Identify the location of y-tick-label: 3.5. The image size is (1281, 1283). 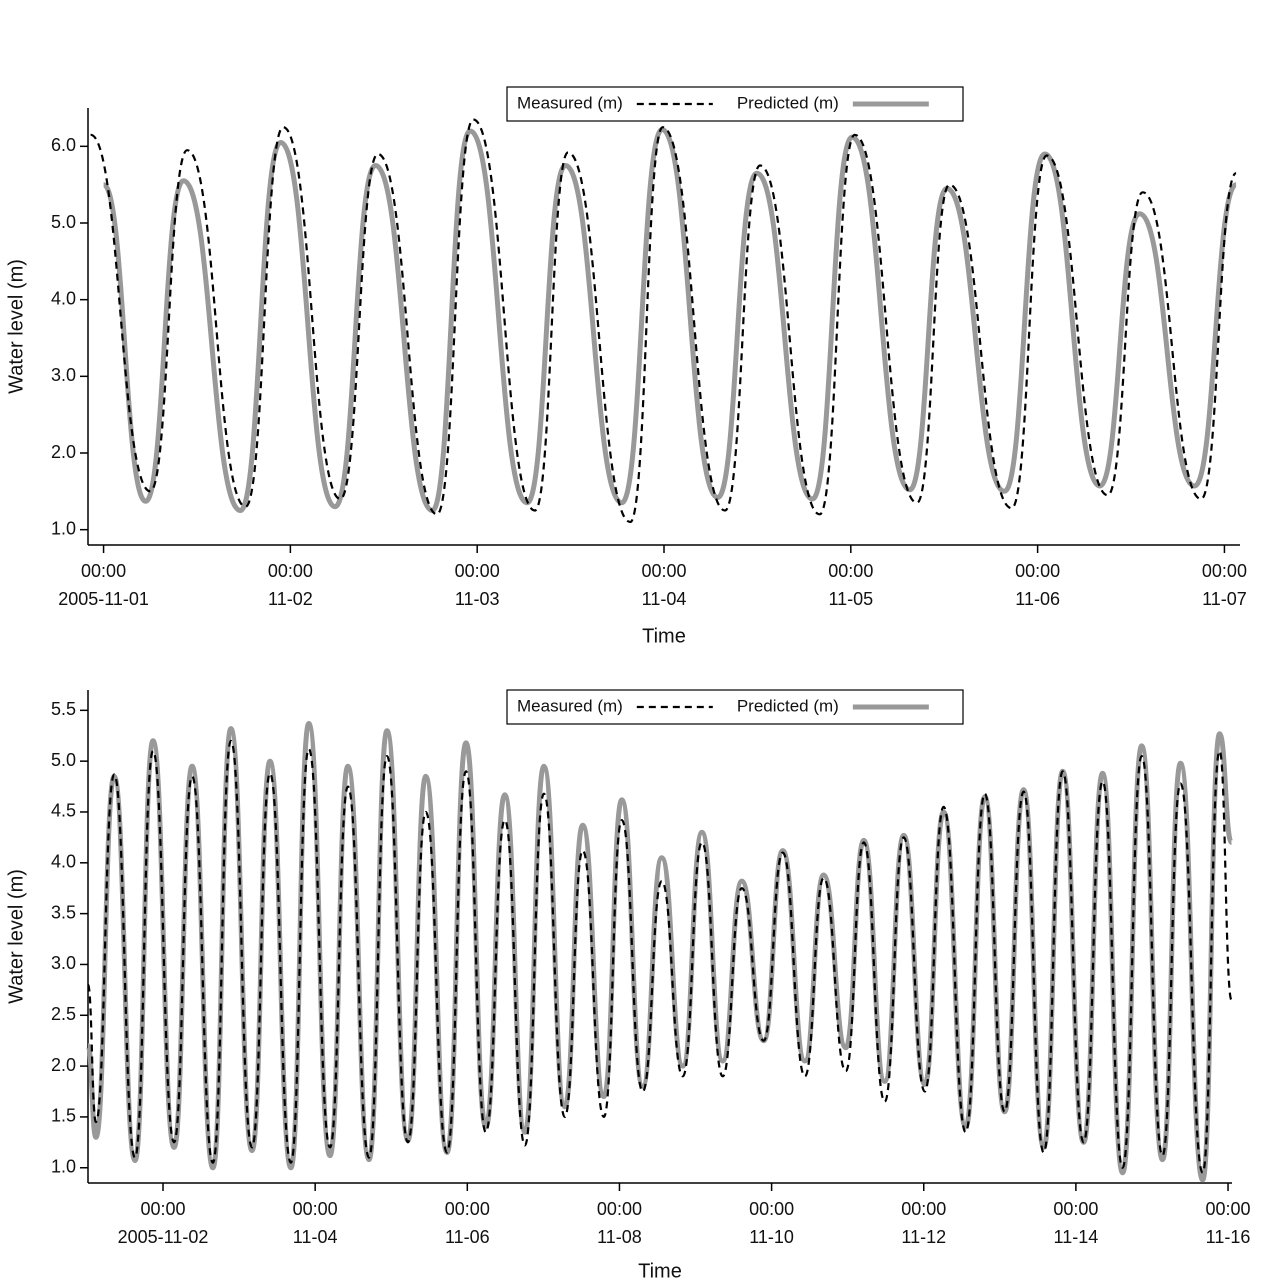
(63, 912).